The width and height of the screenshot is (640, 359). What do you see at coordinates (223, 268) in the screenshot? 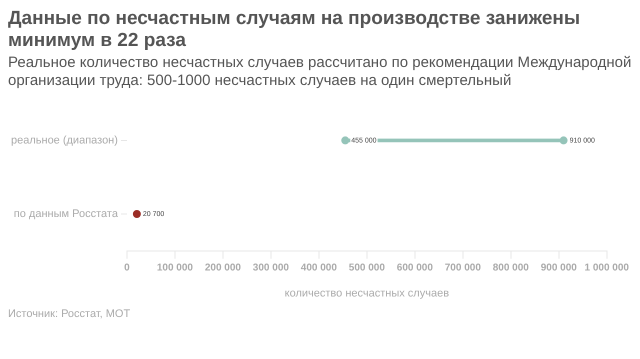
I see `x-tick-label: 200 000` at bounding box center [223, 268].